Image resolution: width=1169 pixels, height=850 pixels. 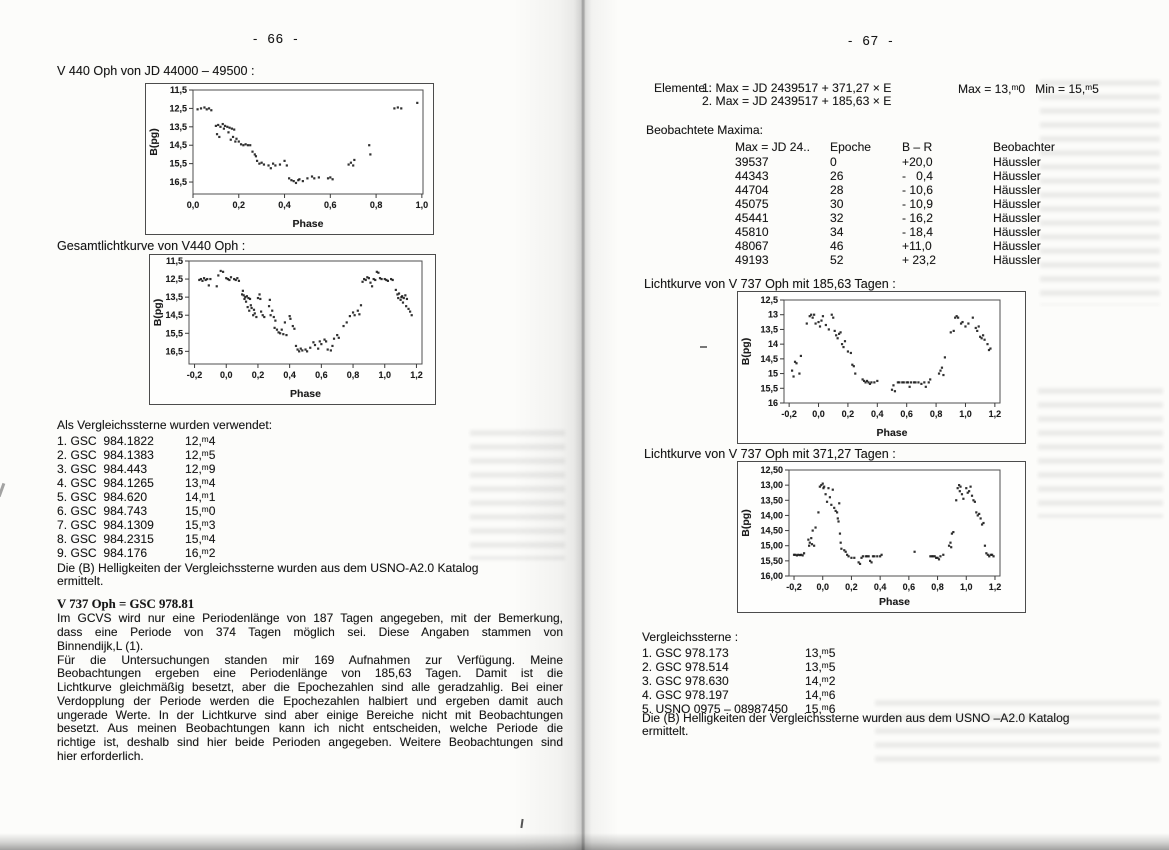 What do you see at coordinates (102, 469) in the screenshot?
I see `id-value: 3. GSC 984.443` at bounding box center [102, 469].